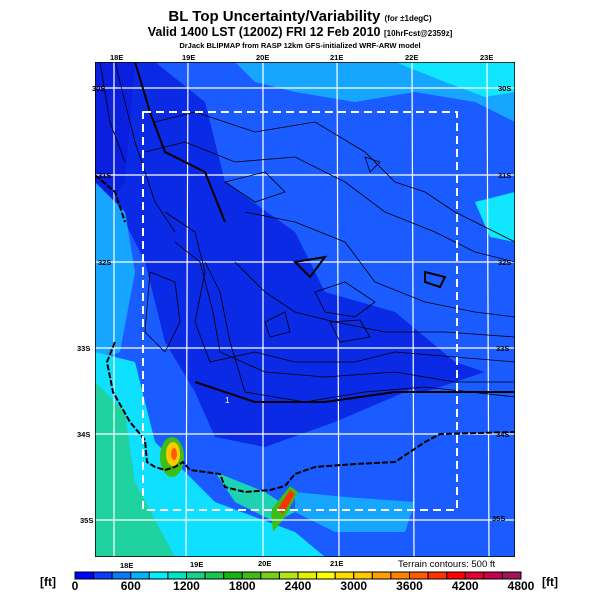 Image resolution: width=600 pixels, height=600 pixels. What do you see at coordinates (264, 32) in the screenshot?
I see `valid-text: Valid 1400 LST (1200Z) FRI 12 Feb 2010` at bounding box center [264, 32].